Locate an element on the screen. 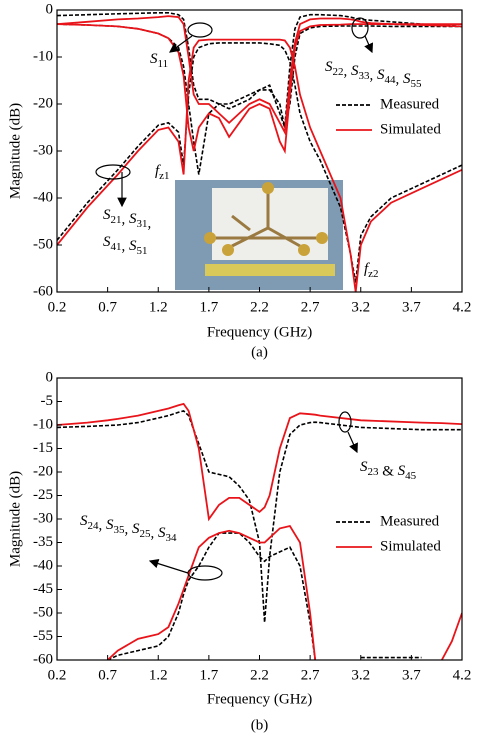  annotation: S41, S51 is located at coordinates (125, 245).